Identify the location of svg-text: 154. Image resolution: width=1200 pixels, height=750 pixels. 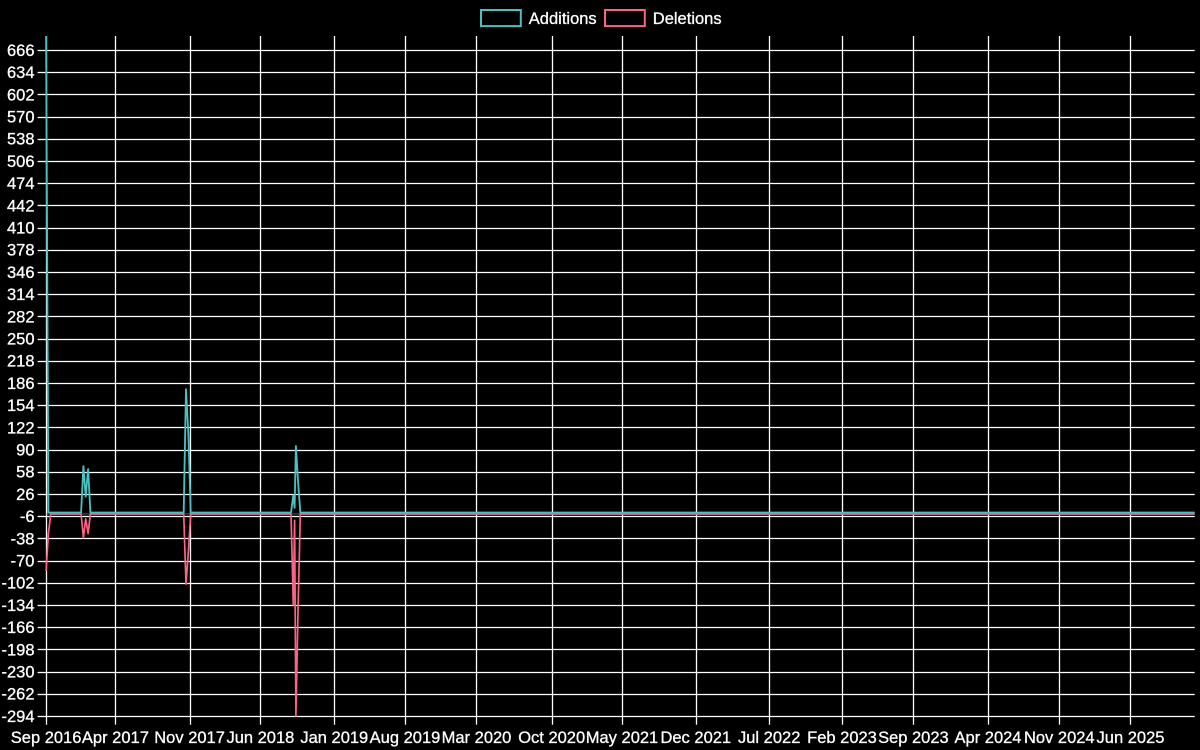
(21, 406).